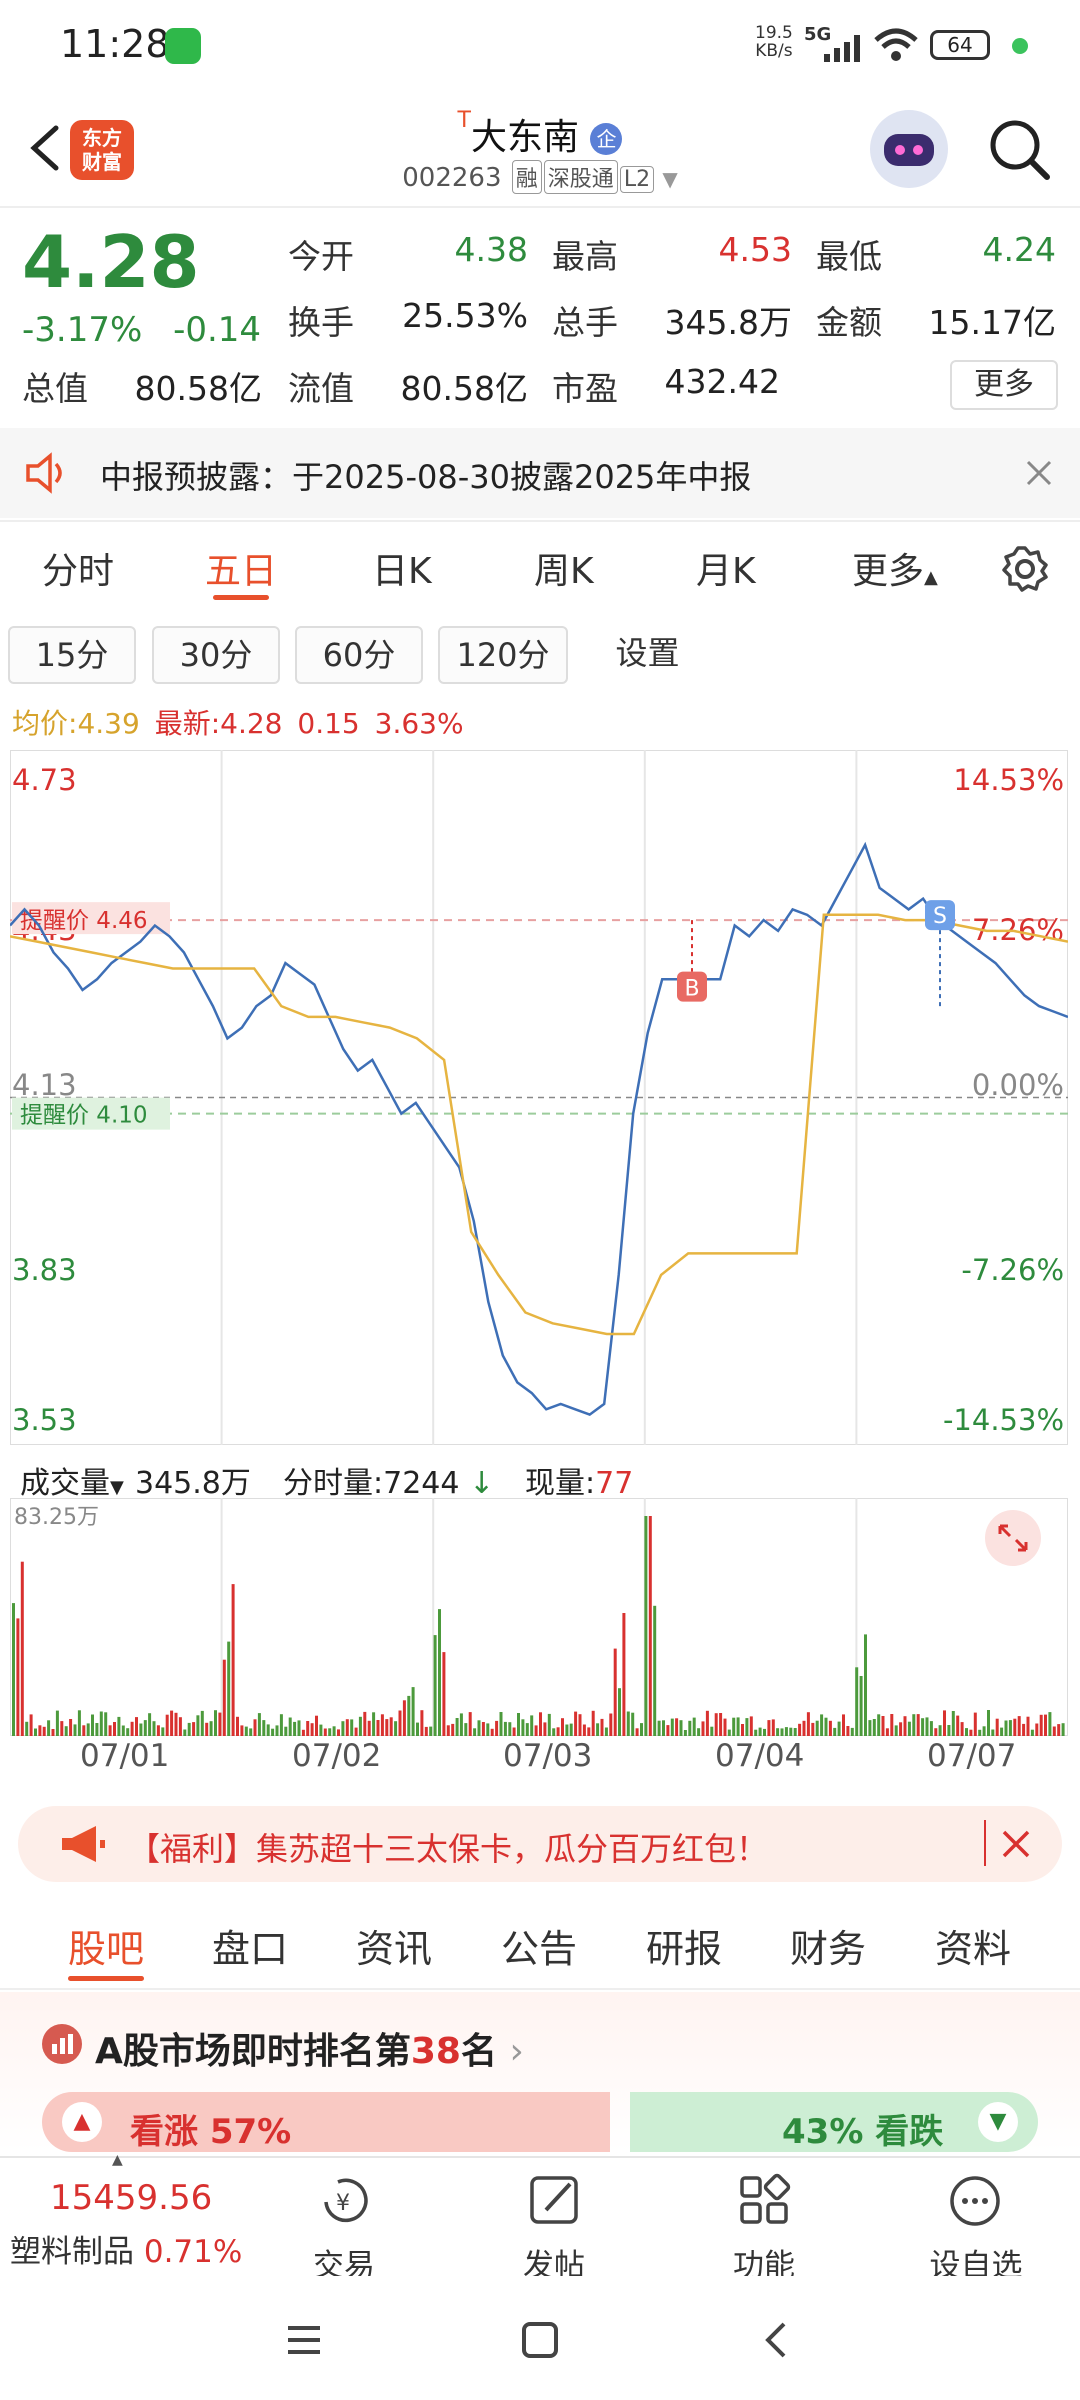  What do you see at coordinates (359, 655) in the screenshot?
I see `period-60min: 60分` at bounding box center [359, 655].